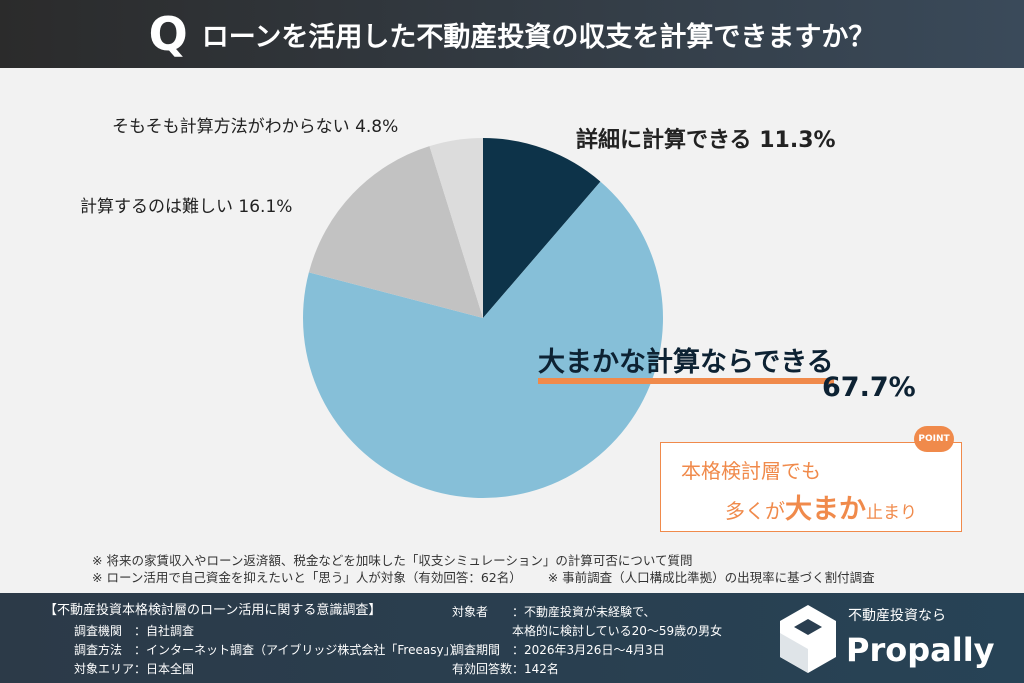 Image resolution: width=1024 pixels, height=683 pixels. Describe the element at coordinates (538, 37) in the screenshot. I see `page-title: ローンを活用した不動産投資の収支を計算できますか？` at that location.